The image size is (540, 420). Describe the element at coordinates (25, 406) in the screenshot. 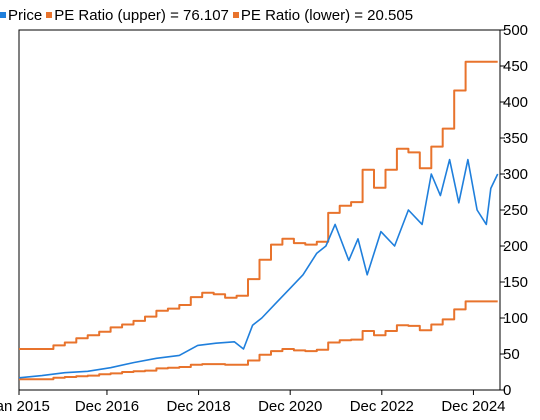

I see `x-tick-label: Jan 2015` at that location.